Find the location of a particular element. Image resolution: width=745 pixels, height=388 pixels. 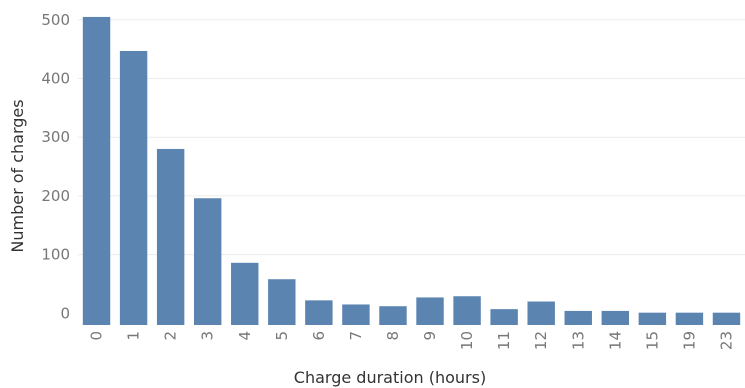

y-tick-label: 200 is located at coordinates (55, 196).